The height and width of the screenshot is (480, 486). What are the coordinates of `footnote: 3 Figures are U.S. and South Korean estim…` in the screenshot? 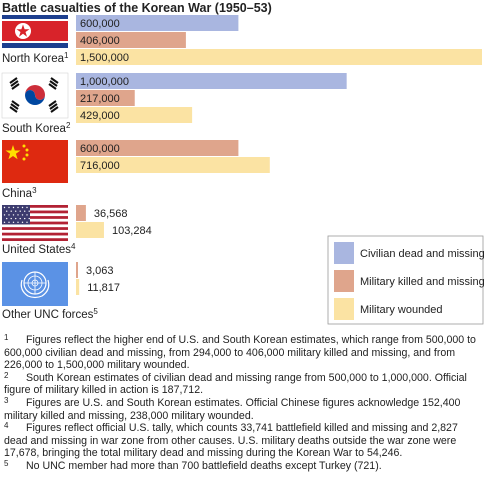 It's located at (232, 408).